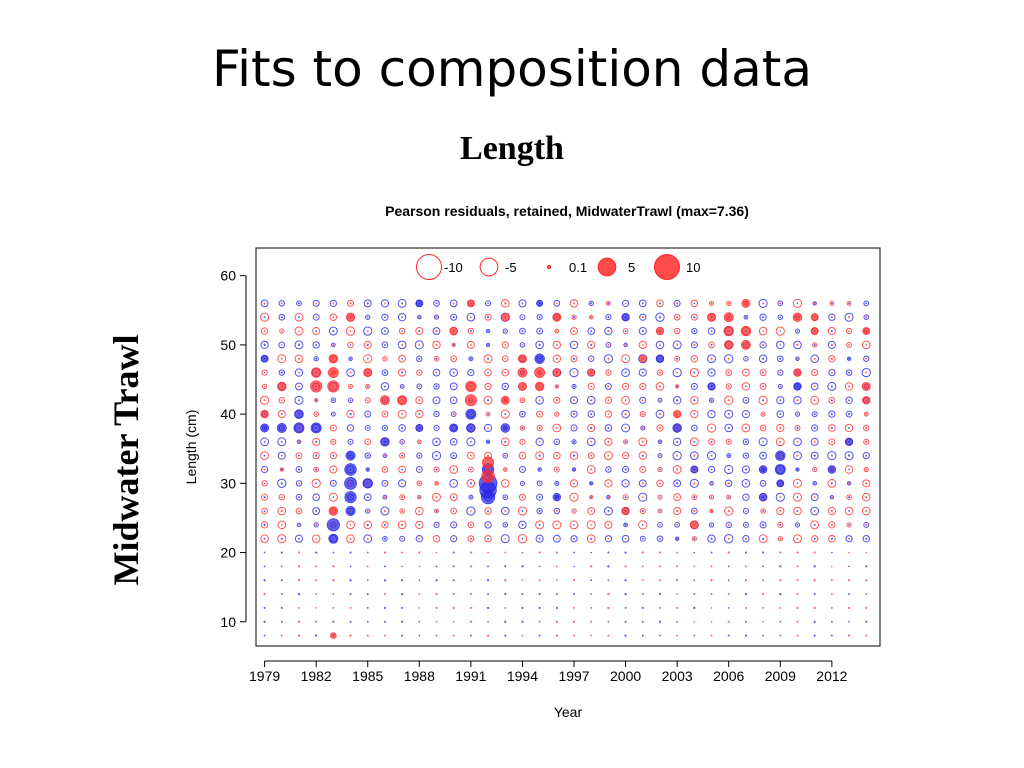 Image resolution: width=1024 pixels, height=768 pixels. I want to click on y-tick-label: 30, so click(228, 483).